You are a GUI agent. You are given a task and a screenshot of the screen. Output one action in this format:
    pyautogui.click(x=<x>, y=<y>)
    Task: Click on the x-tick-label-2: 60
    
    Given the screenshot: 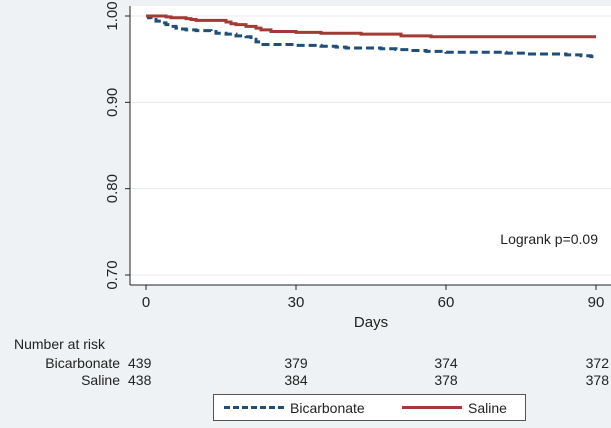 What is the action you would take?
    pyautogui.click(x=446, y=302)
    